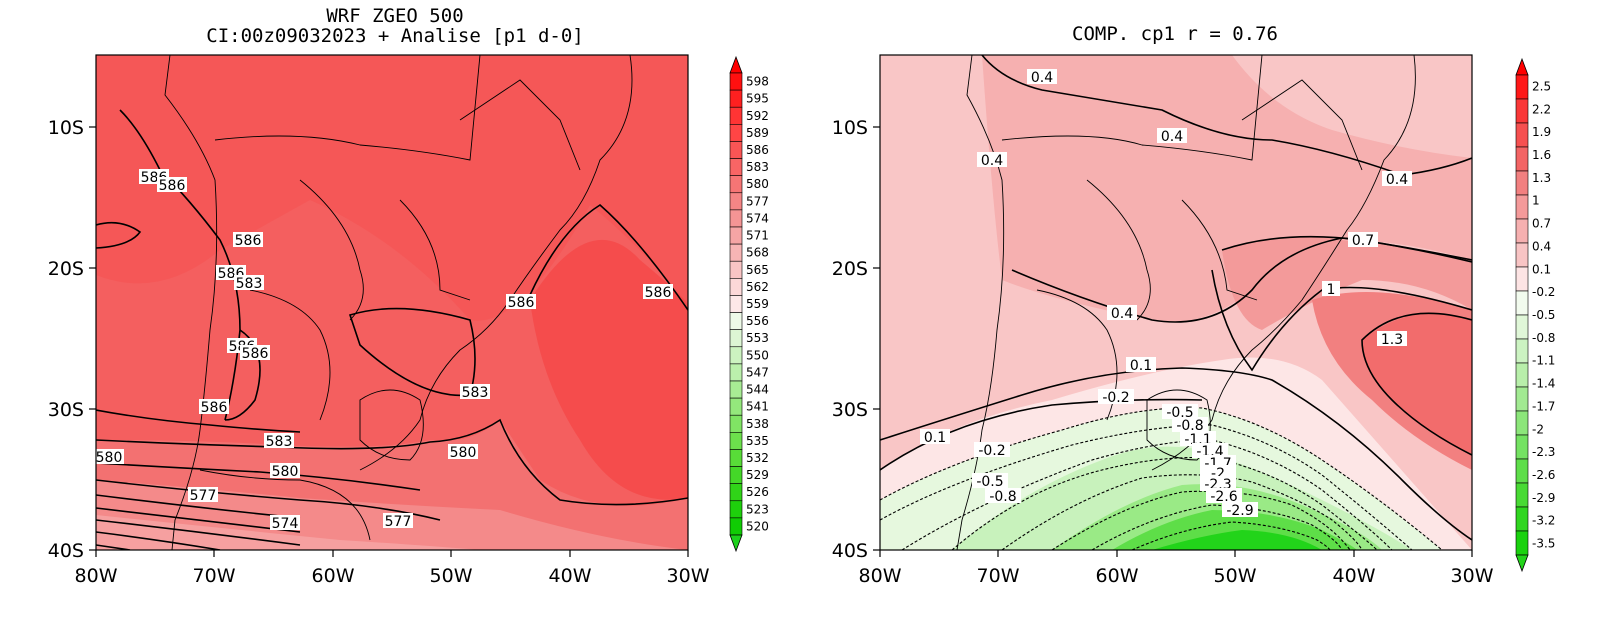 Image resolution: width=1604 pixels, height=620 pixels. I want to click on colorbar-label: 589, so click(757, 133).